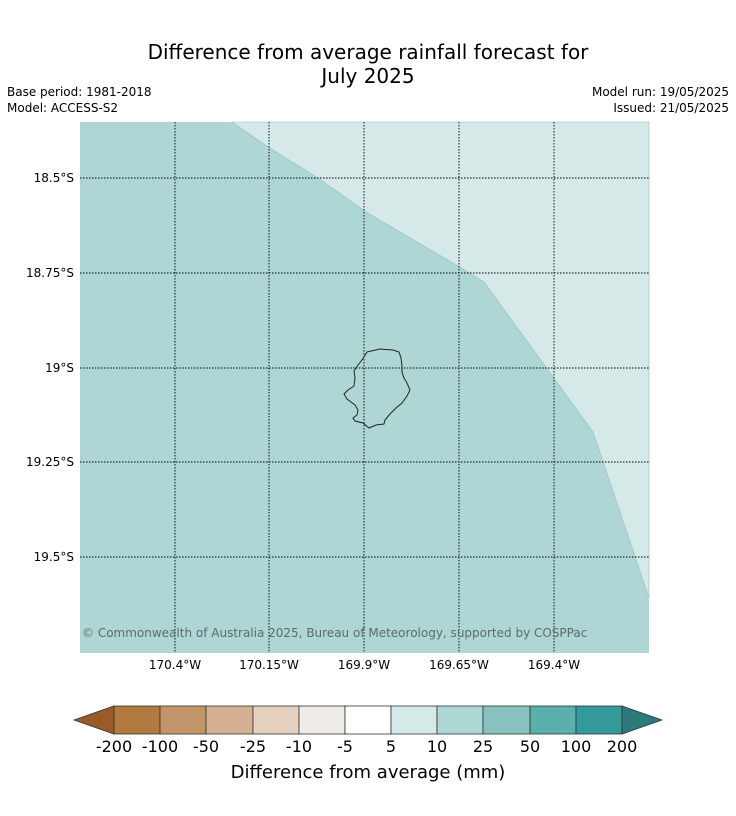 This screenshot has width=736, height=816. I want to click on colorbar-high-triangle, so click(642, 720).